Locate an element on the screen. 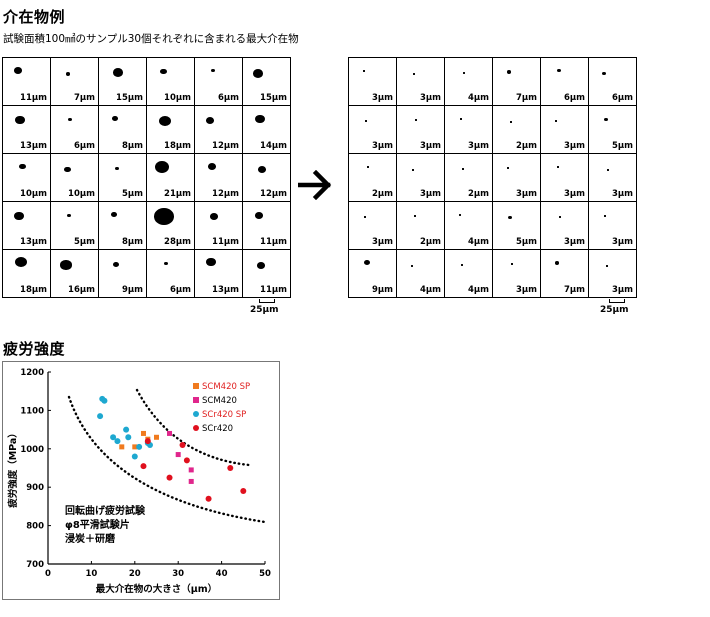  x-tick-label: 30 is located at coordinates (178, 574).